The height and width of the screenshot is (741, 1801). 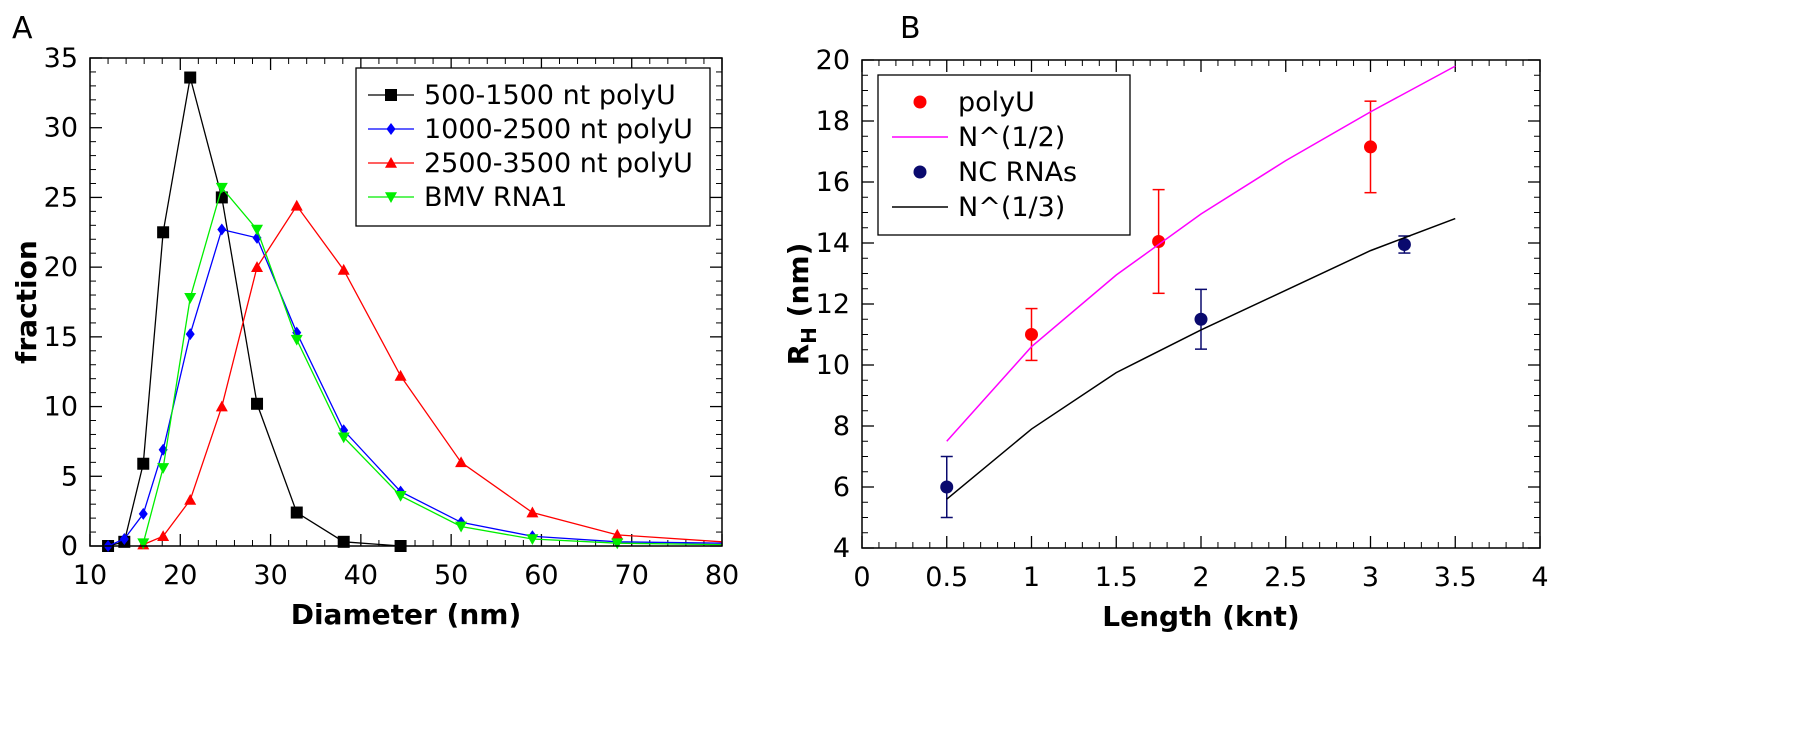 I want to click on legend-label: N^(1/3), so click(x=1011, y=207).